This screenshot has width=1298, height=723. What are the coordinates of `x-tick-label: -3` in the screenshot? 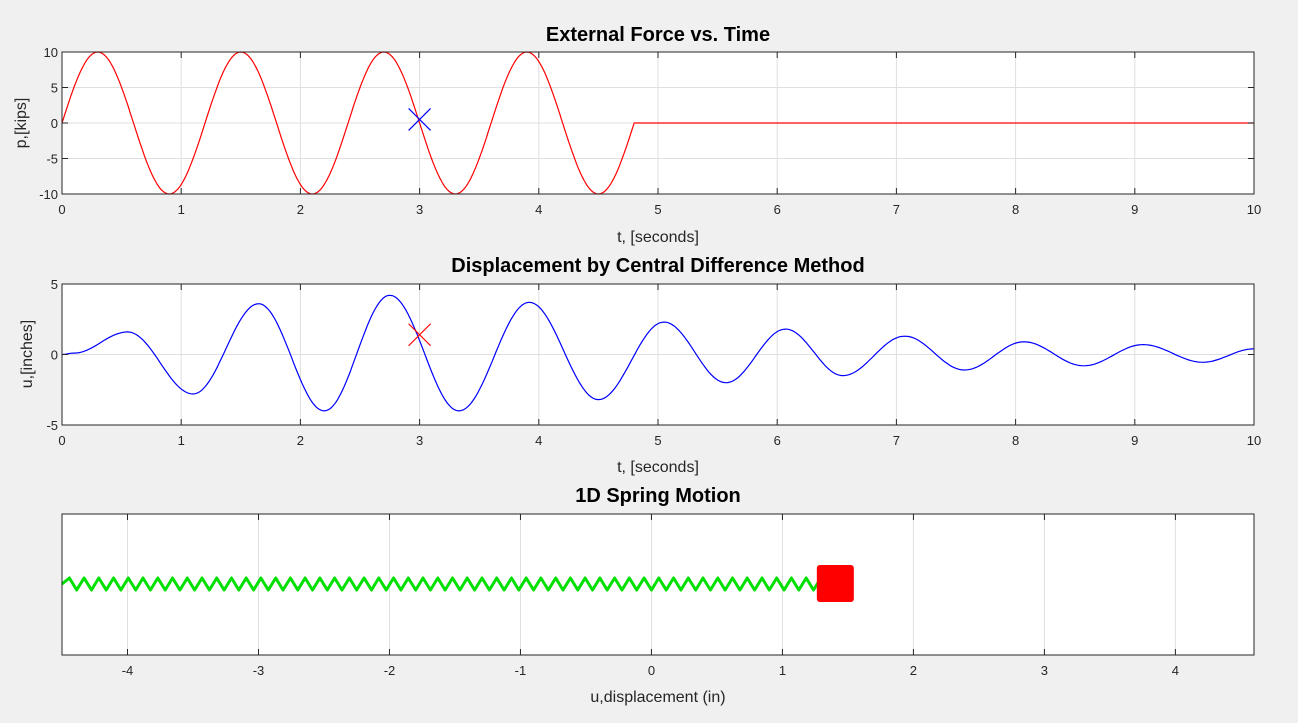 It's located at (259, 670).